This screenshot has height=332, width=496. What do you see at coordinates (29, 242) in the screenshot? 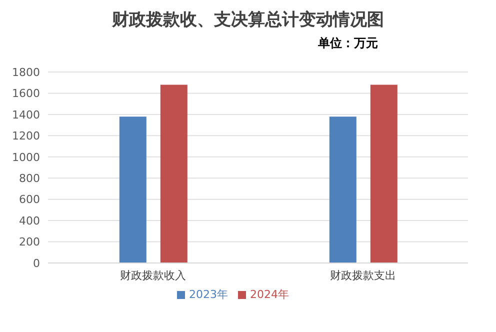
I see `y-tick-label: 200` at bounding box center [29, 242].